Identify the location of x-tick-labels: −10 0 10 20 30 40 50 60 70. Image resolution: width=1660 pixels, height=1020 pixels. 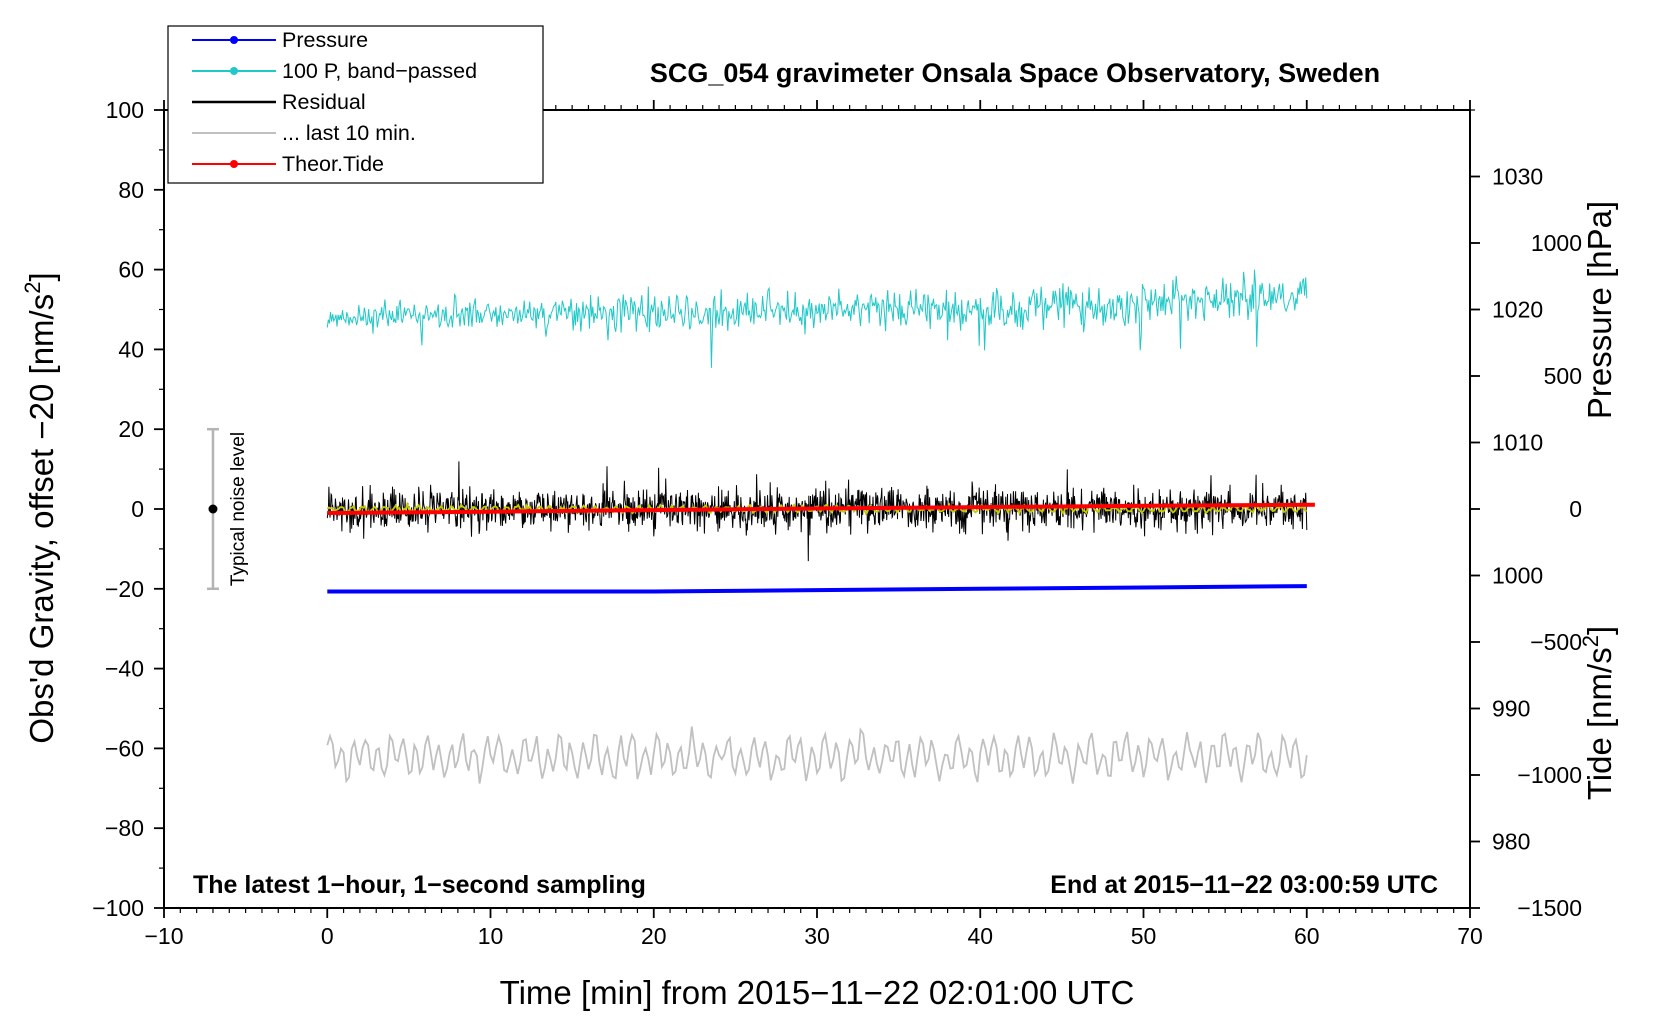
(813, 936).